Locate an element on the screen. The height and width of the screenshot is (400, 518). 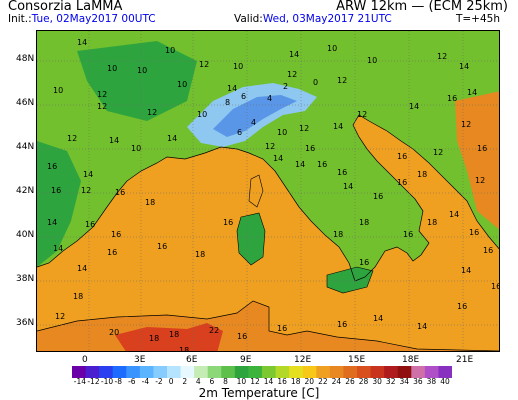
lon-label: 15E is located at coordinates (357, 360).